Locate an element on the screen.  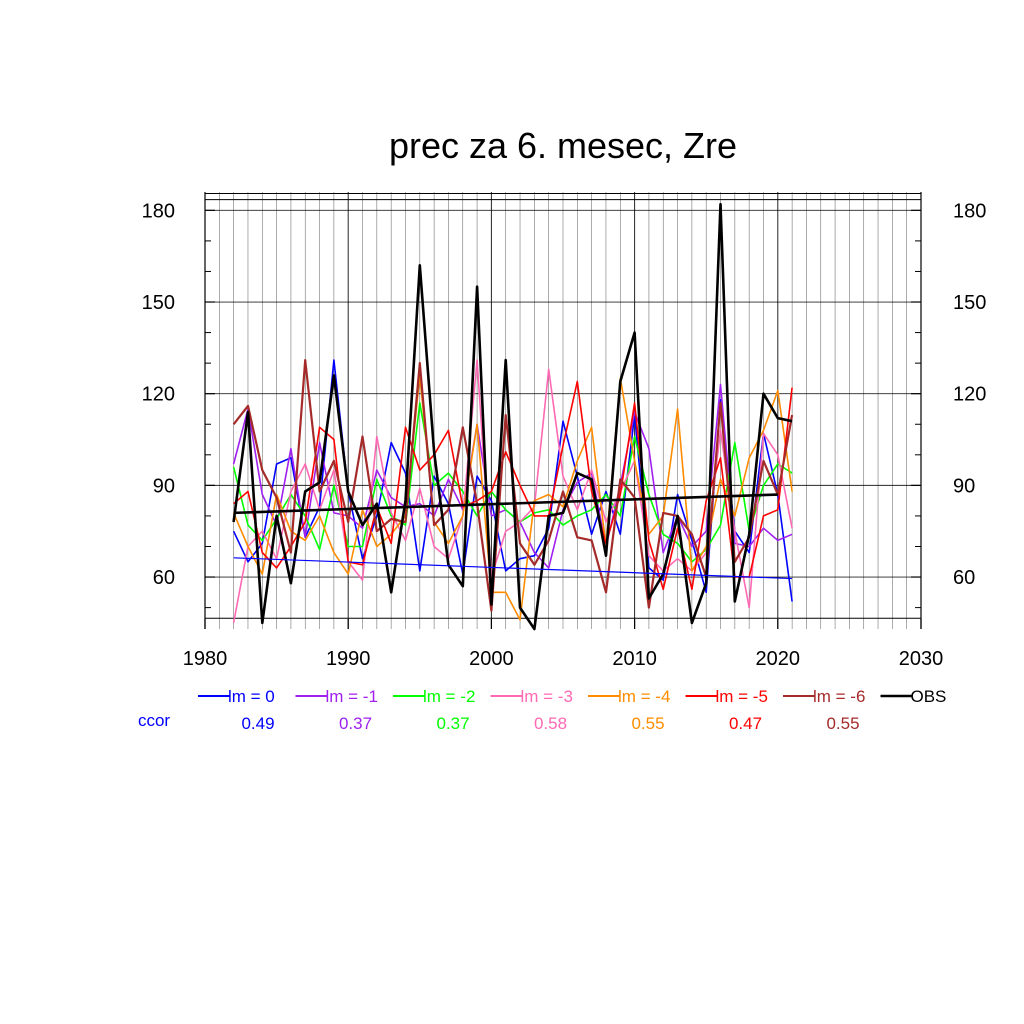
legend-label: lm = -2 is located at coordinates (449, 696).